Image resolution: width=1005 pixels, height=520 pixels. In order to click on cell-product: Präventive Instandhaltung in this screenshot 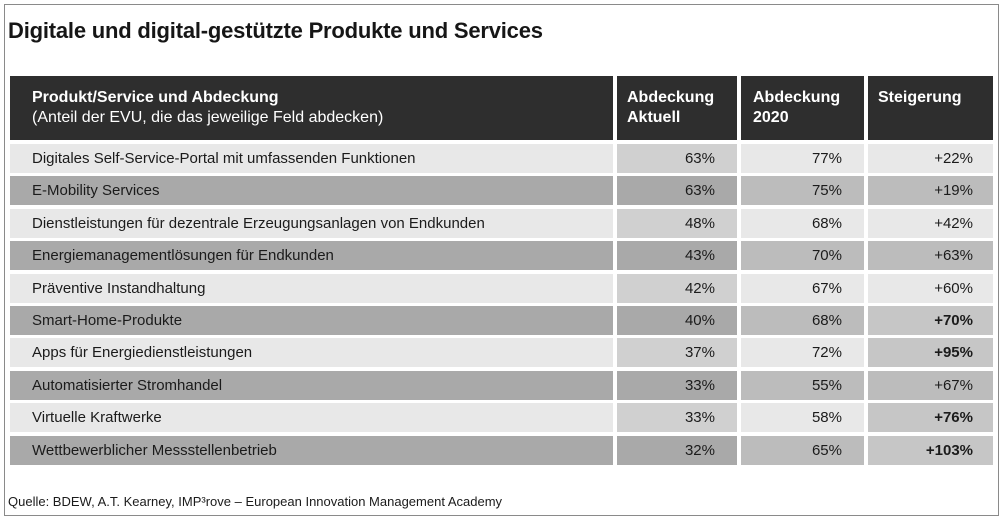, I will do `click(311, 288)`.